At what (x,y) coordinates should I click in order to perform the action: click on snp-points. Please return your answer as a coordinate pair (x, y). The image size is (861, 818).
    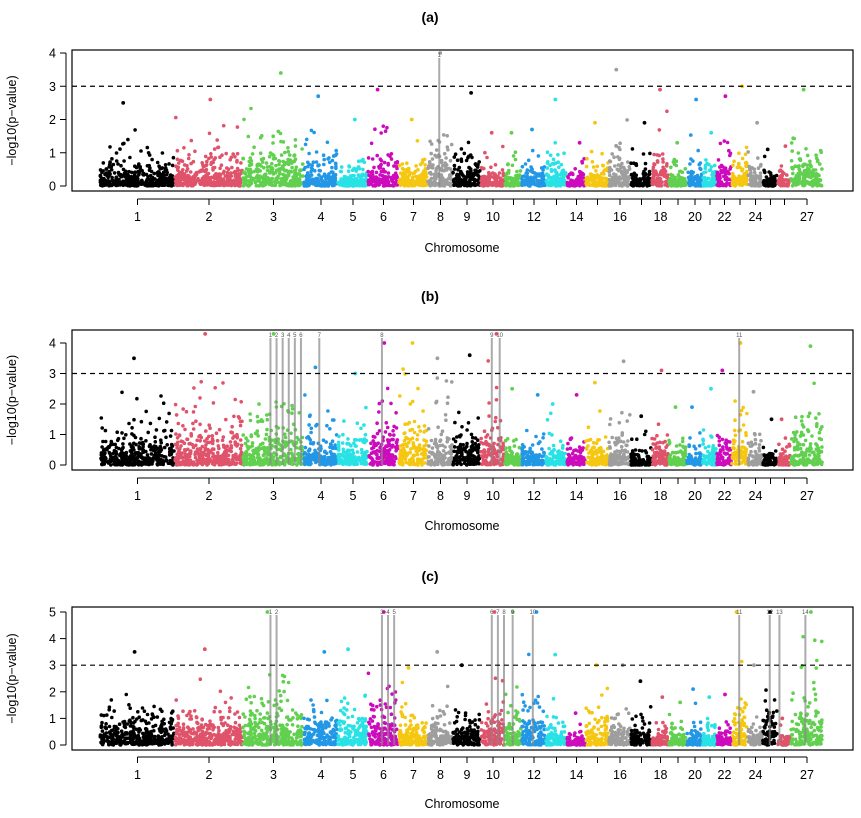
    Looking at the image, I should click on (461, 399).